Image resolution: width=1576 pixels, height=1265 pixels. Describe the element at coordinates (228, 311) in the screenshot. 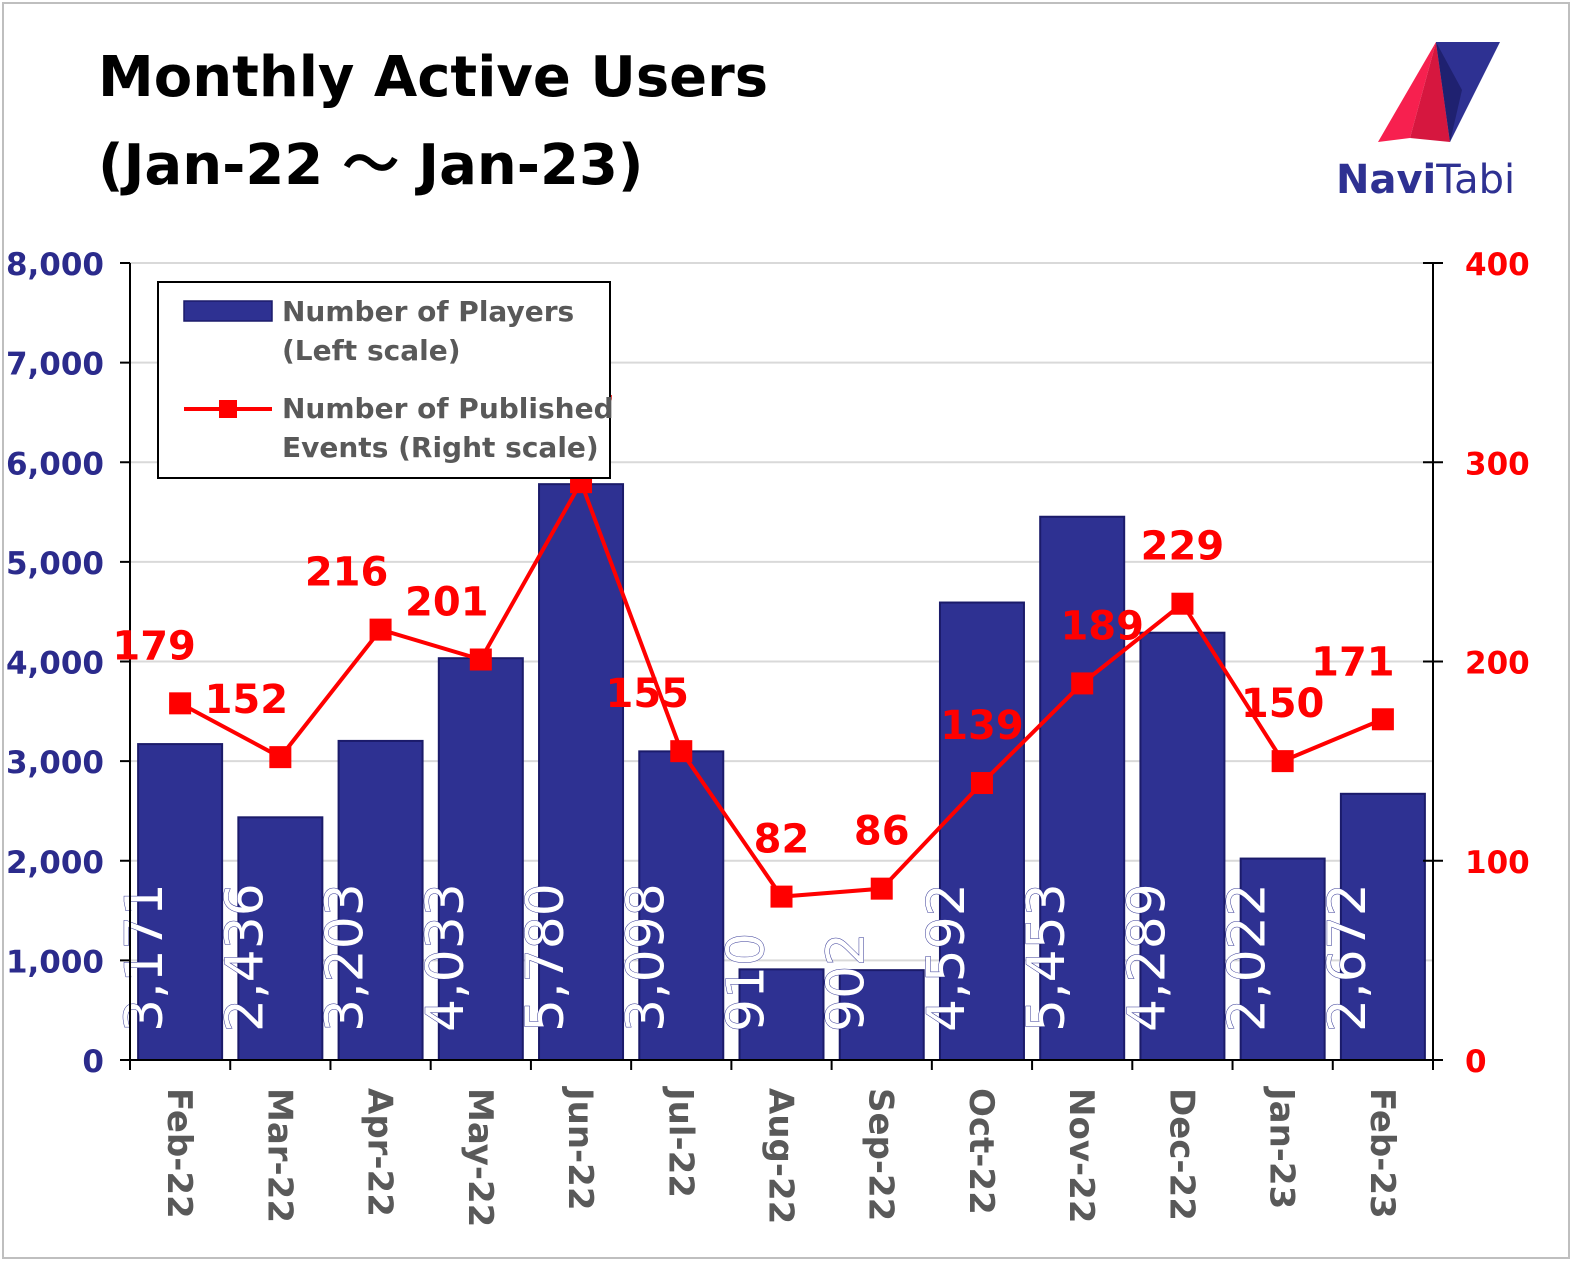

I see `legend-swatch-players` at that location.